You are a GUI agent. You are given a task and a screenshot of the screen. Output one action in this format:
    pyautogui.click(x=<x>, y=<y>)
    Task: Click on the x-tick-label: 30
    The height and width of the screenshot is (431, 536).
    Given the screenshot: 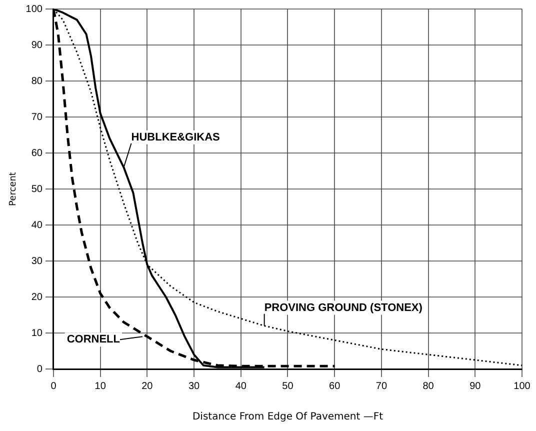 What is the action you would take?
    pyautogui.click(x=194, y=386)
    